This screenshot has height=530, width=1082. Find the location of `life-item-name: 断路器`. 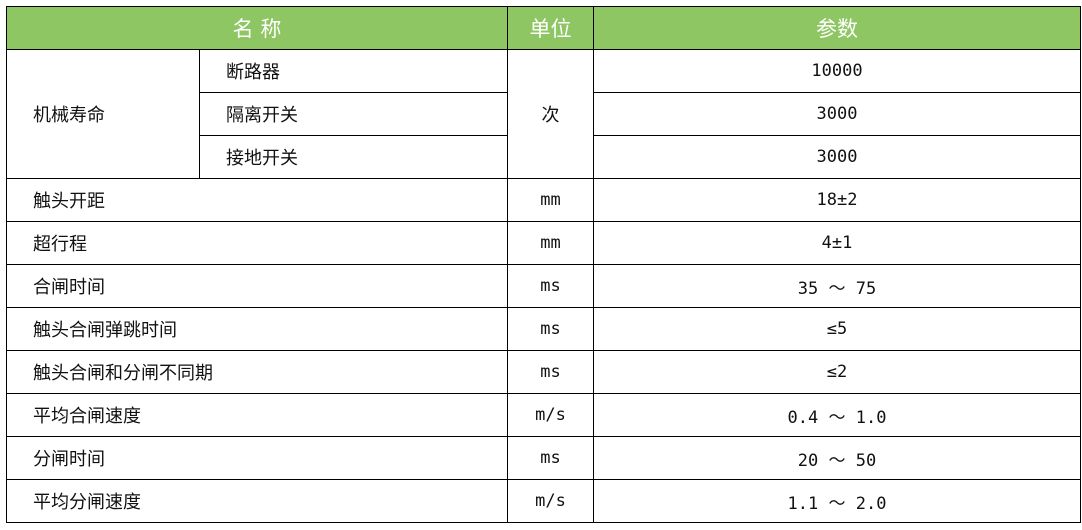

life-item-name: 断路器 is located at coordinates (353, 71).